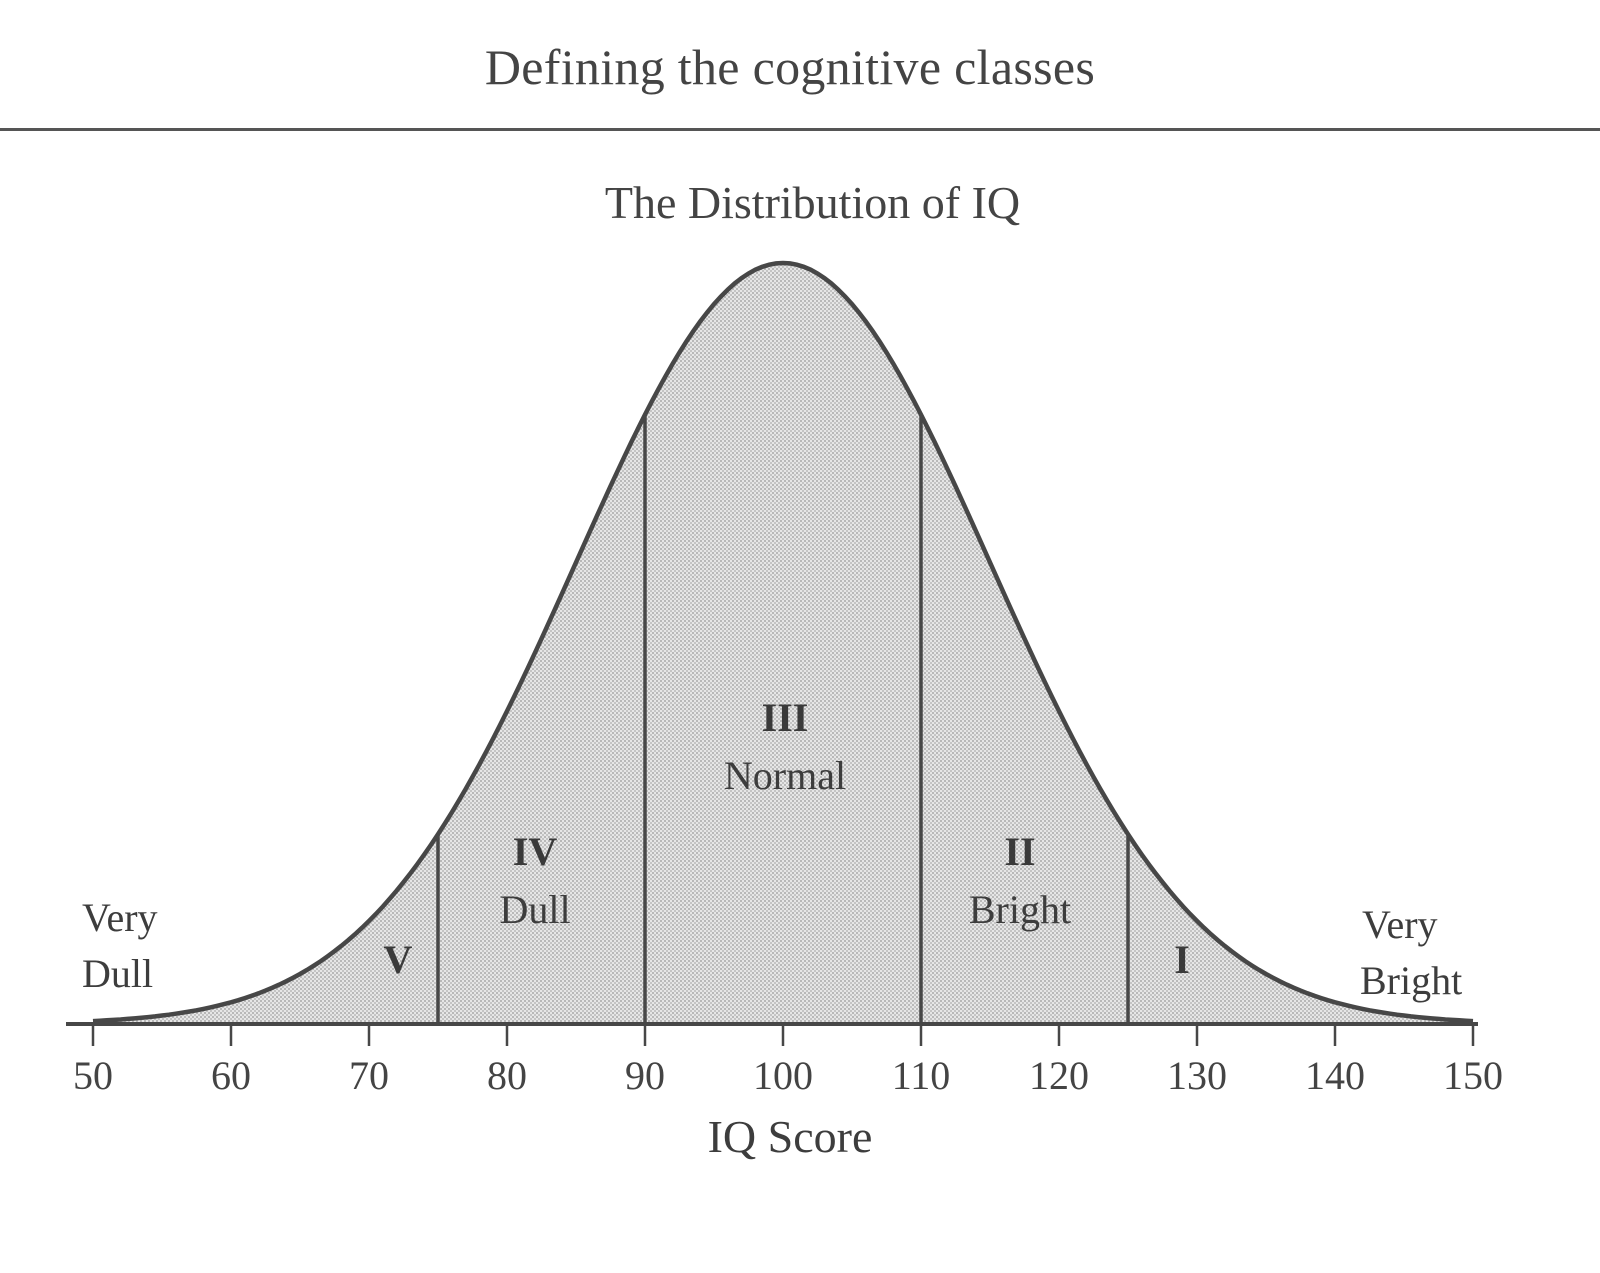 This screenshot has height=1273, width=1600. Describe the element at coordinates (1020, 880) in the screenshot. I see `class-ii-label: II Bright` at that location.